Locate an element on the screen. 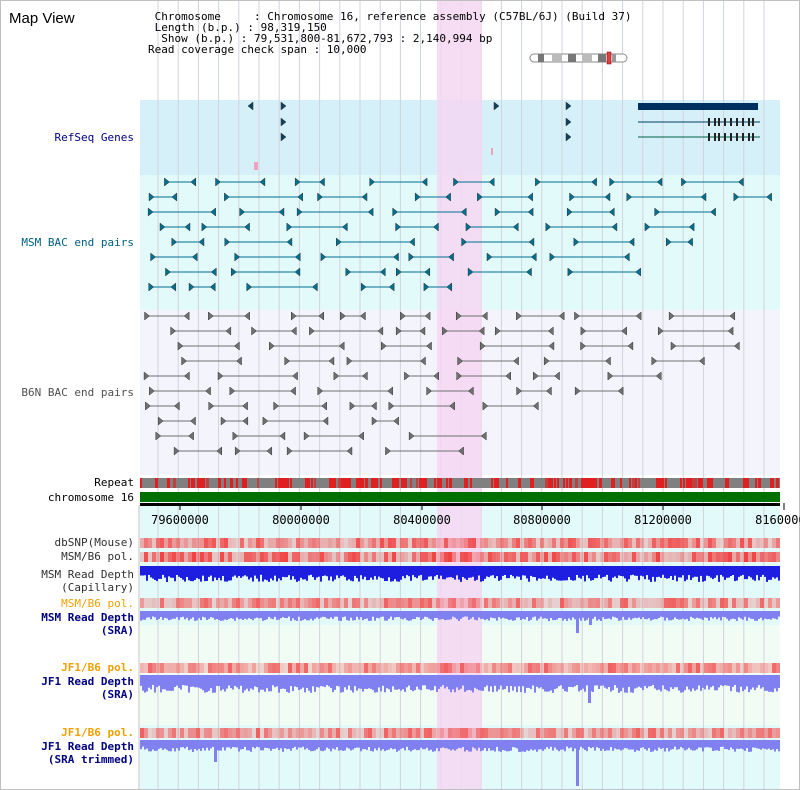 The height and width of the screenshot is (790, 800). msm-bac-track is located at coordinates (459, 234).